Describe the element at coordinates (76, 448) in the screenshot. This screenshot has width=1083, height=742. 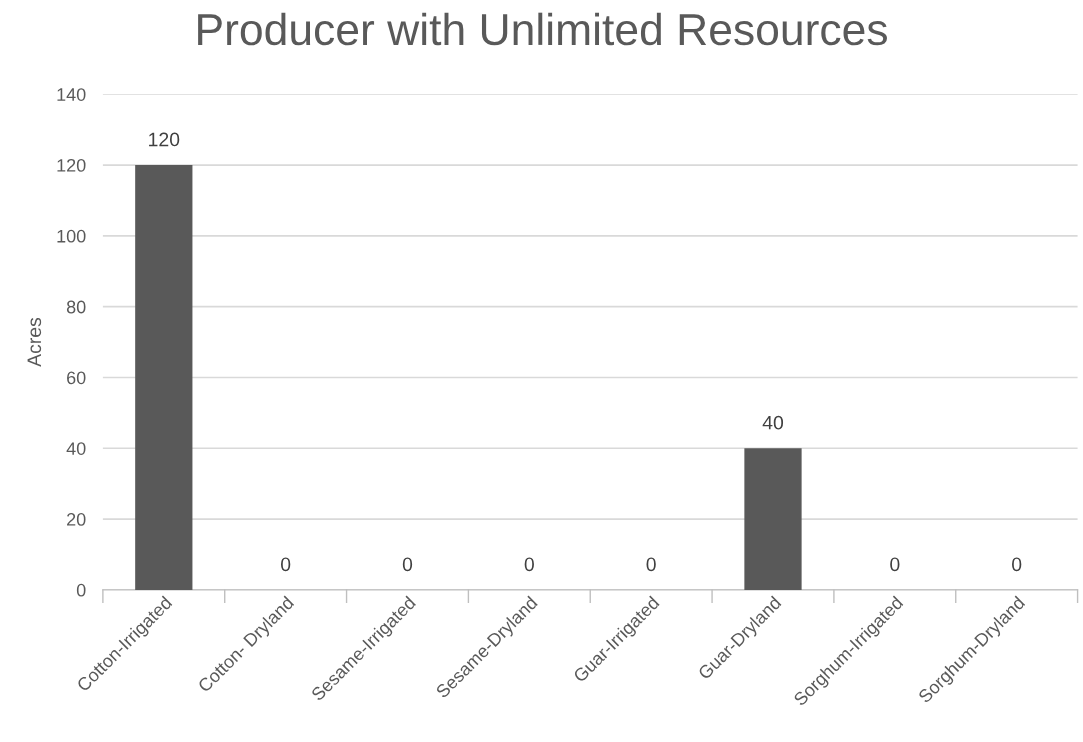
I see `y-tick-label: 40` at that location.